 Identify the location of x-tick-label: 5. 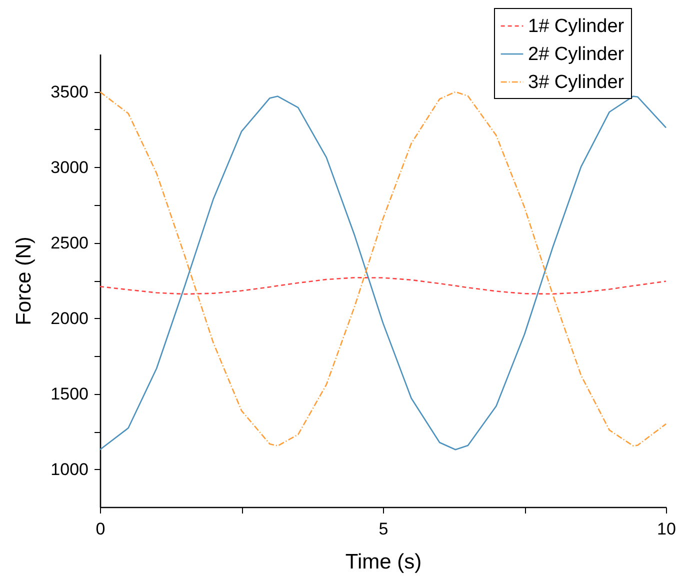
(383, 529).